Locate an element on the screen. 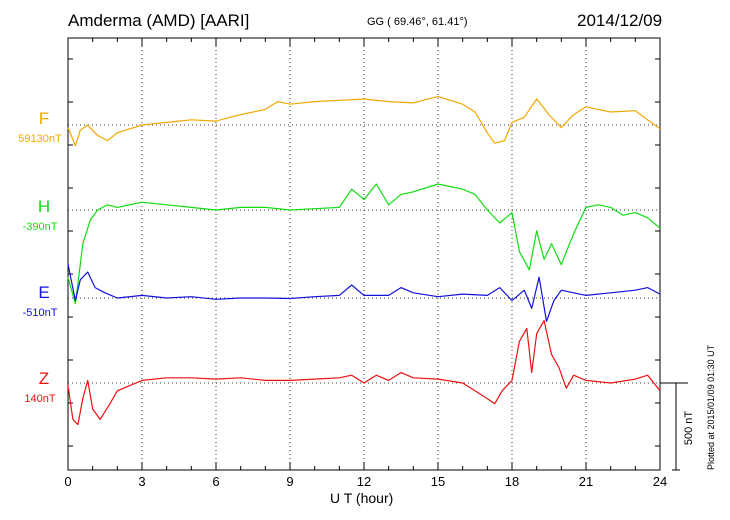  x-axis-label: U T (hour) is located at coordinates (362, 498).